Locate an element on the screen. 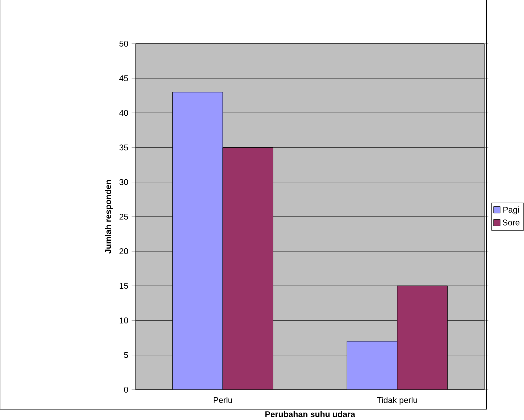 The height and width of the screenshot is (420, 524). x-axis-title: Perubahan suhu udara is located at coordinates (311, 414).